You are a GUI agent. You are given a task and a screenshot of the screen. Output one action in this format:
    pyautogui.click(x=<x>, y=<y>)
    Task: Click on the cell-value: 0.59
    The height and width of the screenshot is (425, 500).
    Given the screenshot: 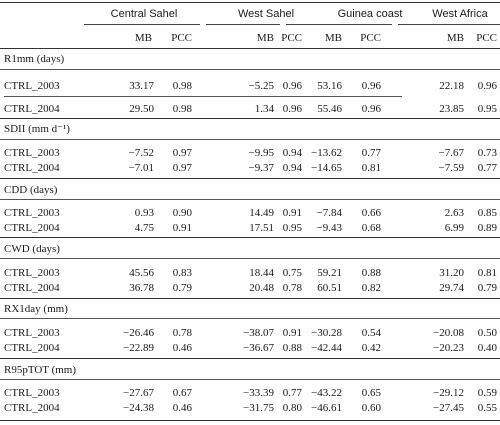 What is the action you would take?
    pyautogui.click(x=487, y=393)
    